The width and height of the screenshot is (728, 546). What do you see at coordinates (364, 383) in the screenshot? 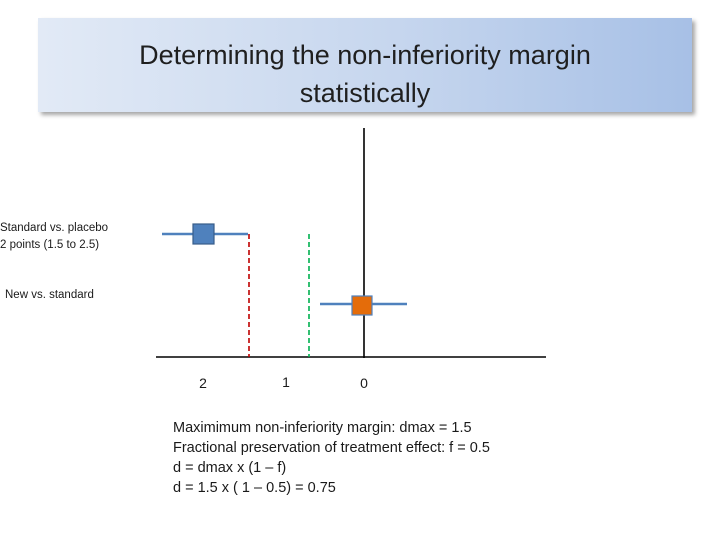
I see `tick-label-0: 0` at bounding box center [364, 383].